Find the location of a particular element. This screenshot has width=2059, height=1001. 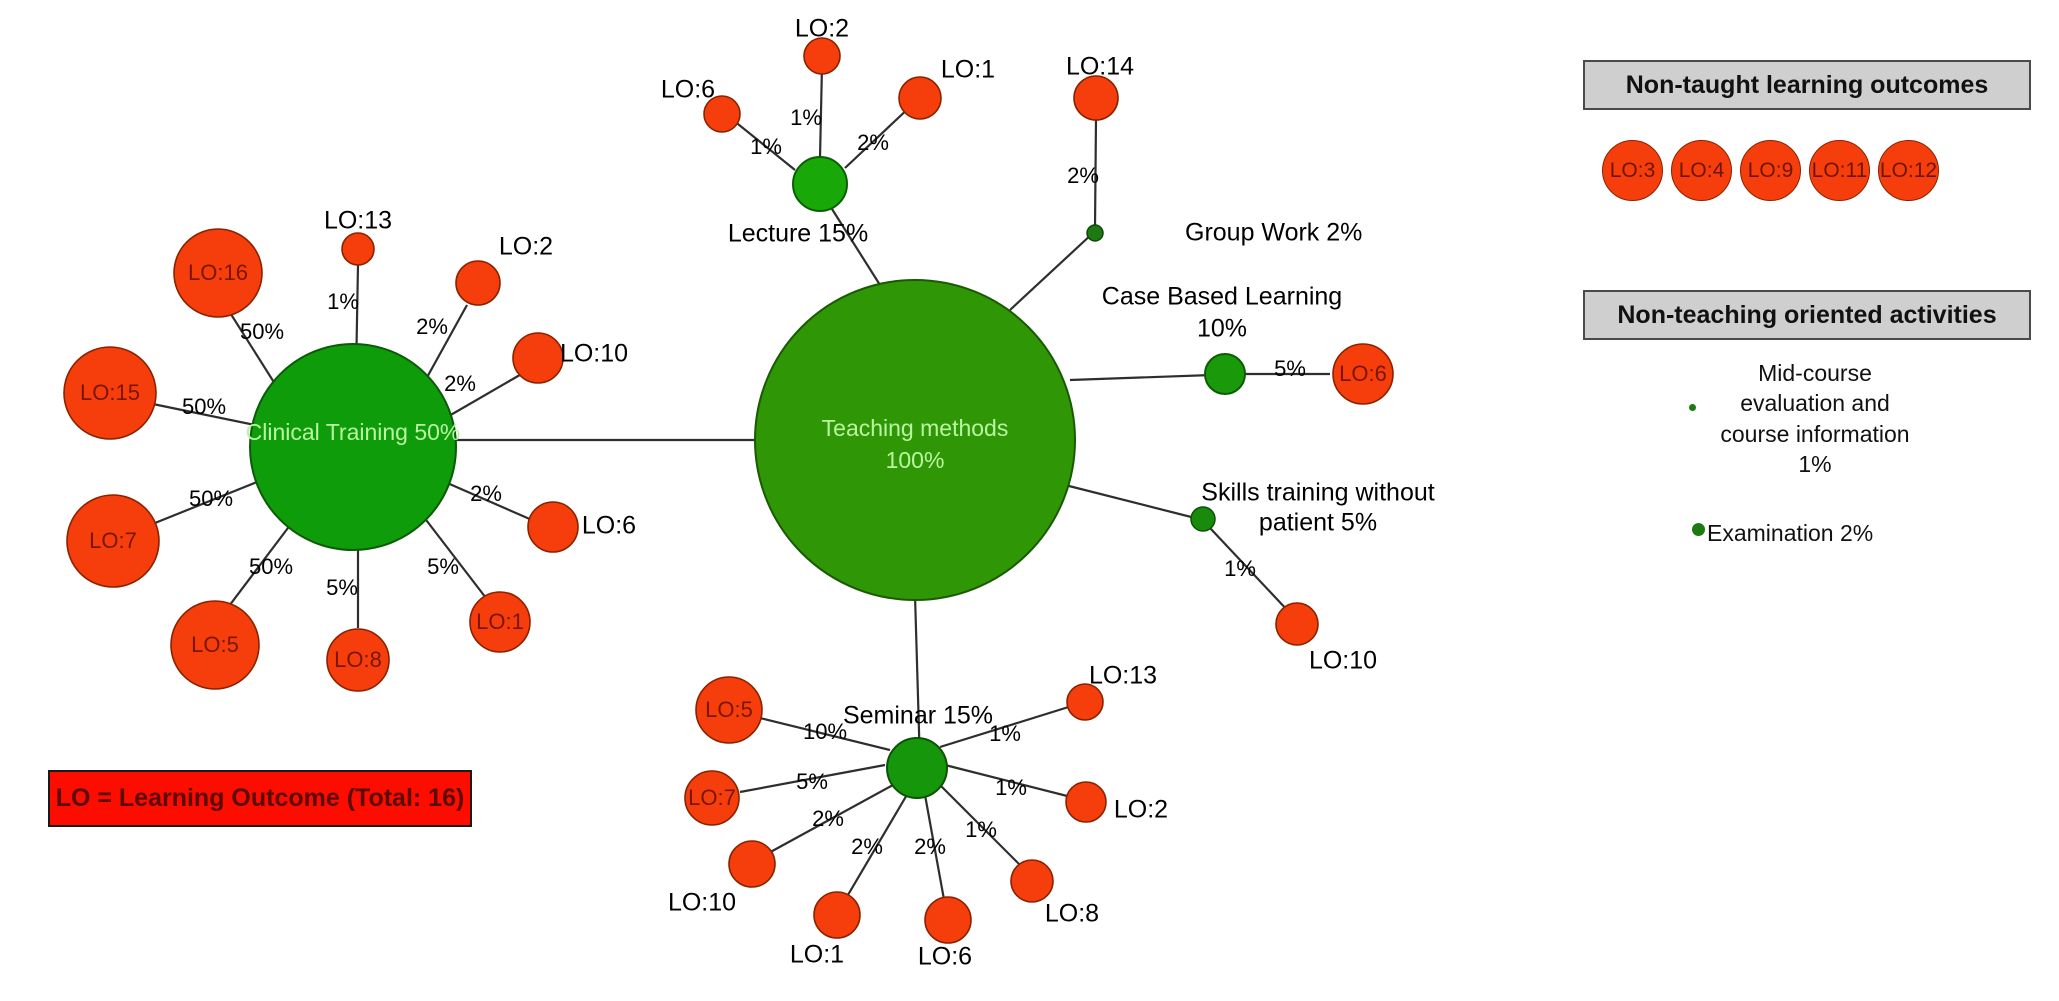

node-outcome-lo7-clinical: LO:7 is located at coordinates (113, 541).